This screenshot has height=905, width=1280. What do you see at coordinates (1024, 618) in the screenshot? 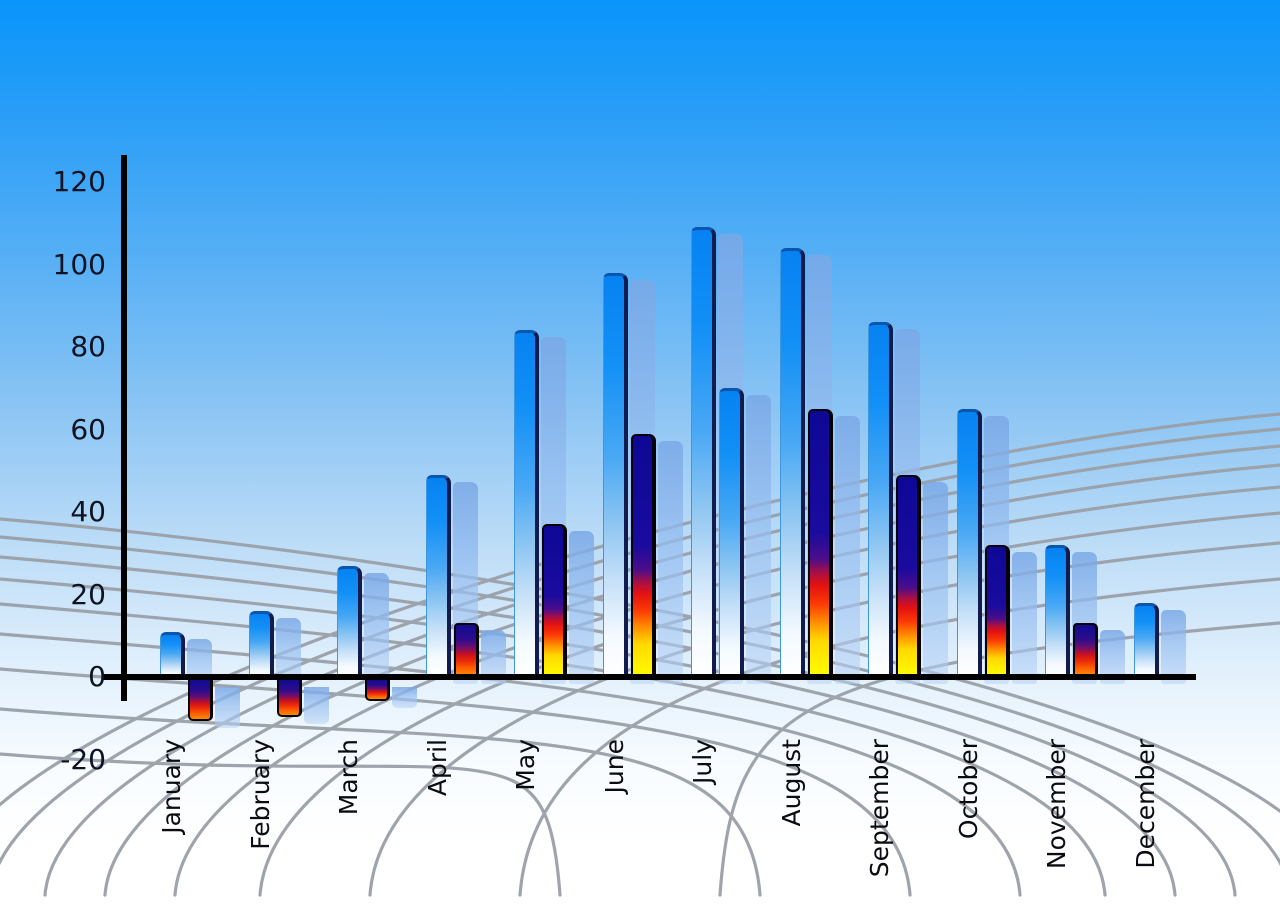
I see `bar-shadow-october-secondary` at bounding box center [1024, 618].